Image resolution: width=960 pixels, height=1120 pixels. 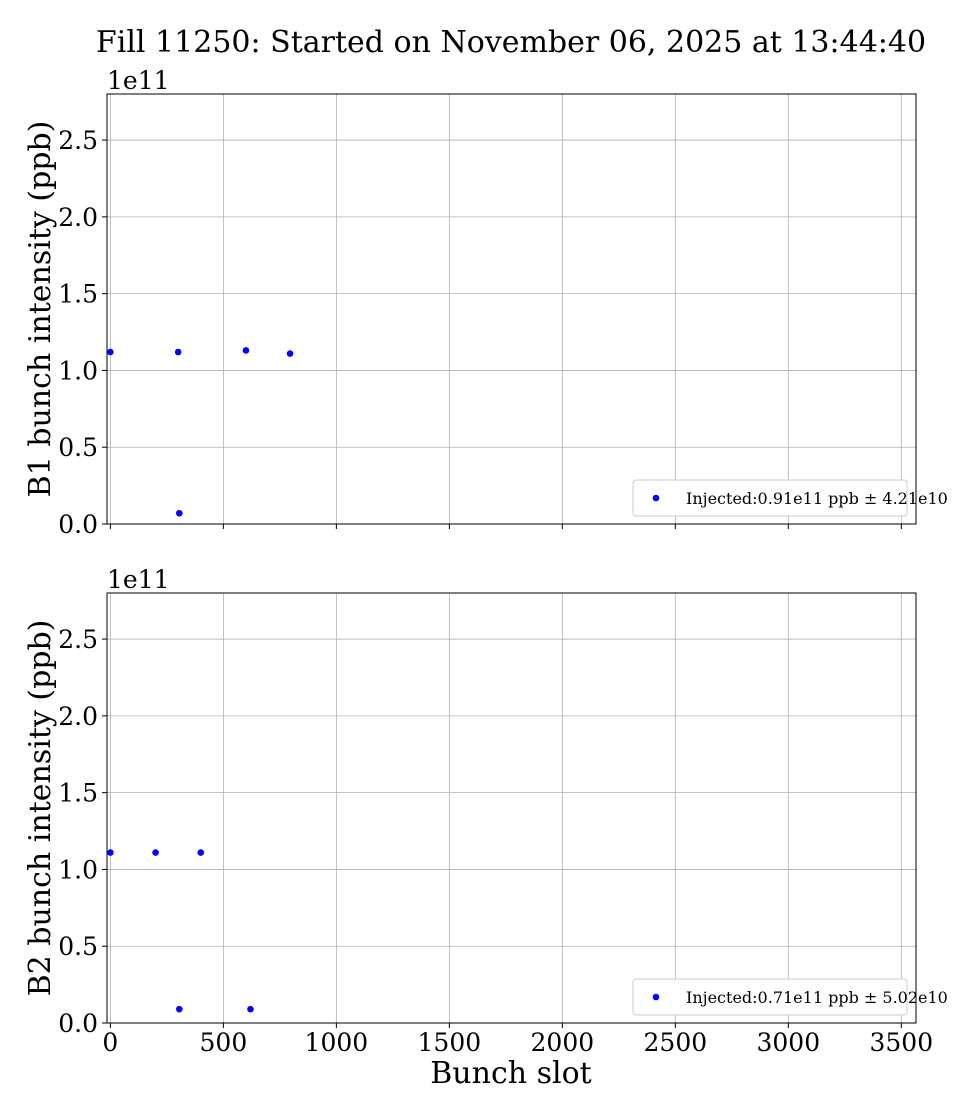 What do you see at coordinates (676, 1042) in the screenshot?
I see `x-tick-label: 2500` at bounding box center [676, 1042].